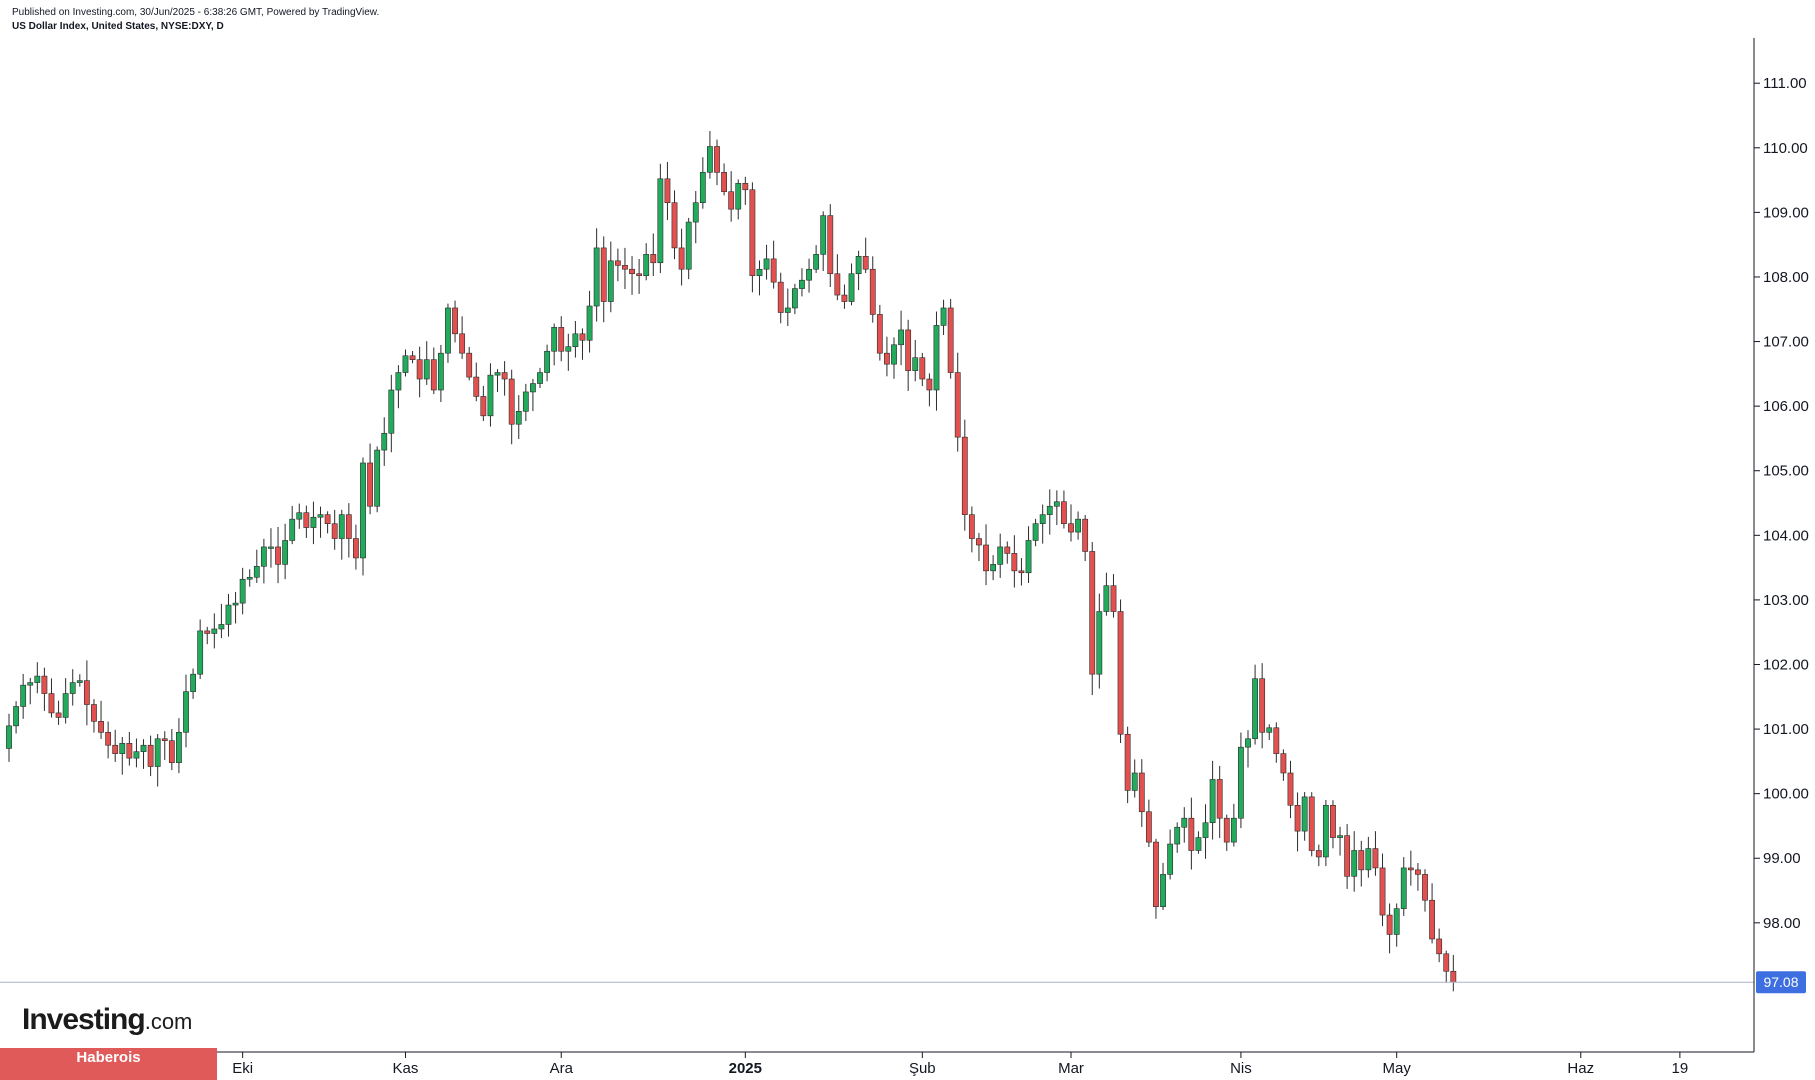  I want to click on y-tick-label: 107.00, so click(1786, 342).